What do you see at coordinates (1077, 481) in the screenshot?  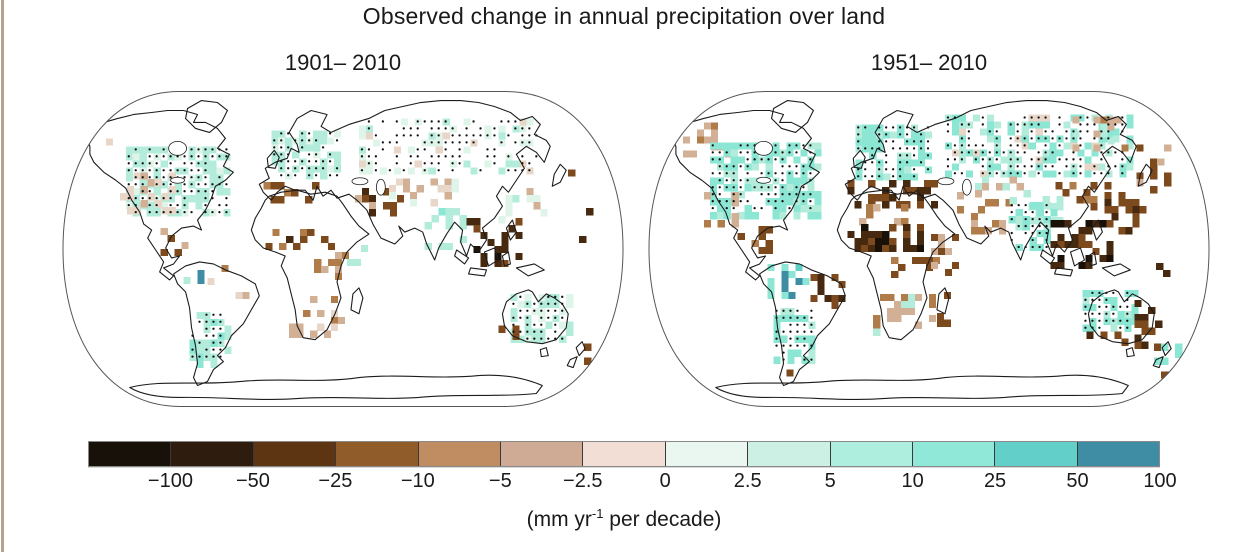 I see `colorbar-tick-label: 50` at bounding box center [1077, 481].